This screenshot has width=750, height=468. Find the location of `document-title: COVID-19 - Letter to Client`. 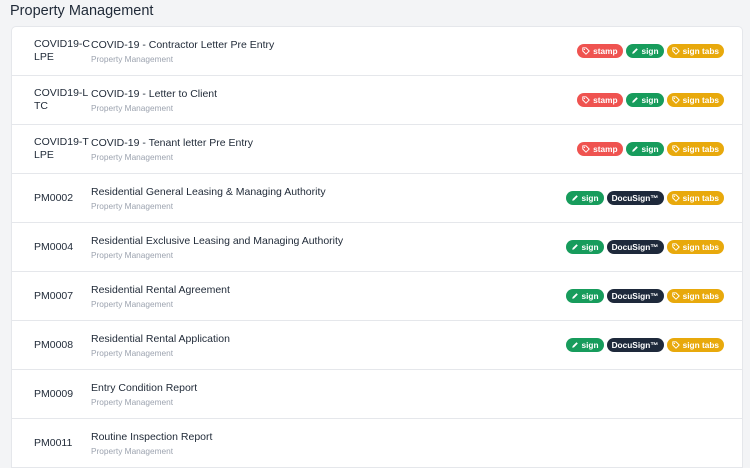

document-title: COVID-19 - Letter to Client is located at coordinates (154, 94).